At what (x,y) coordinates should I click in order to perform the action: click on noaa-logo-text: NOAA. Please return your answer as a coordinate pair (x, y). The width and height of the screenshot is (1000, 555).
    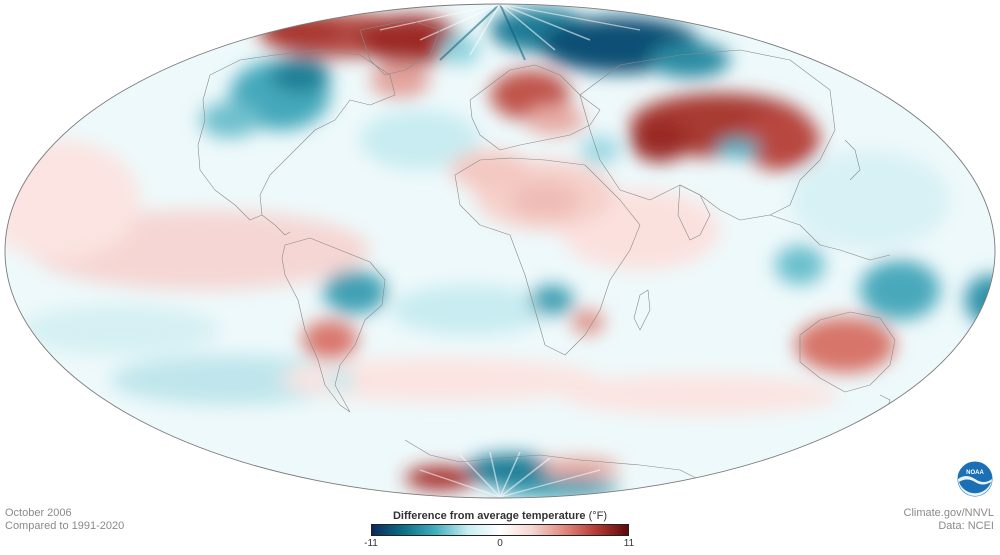
    Looking at the image, I should click on (975, 473).